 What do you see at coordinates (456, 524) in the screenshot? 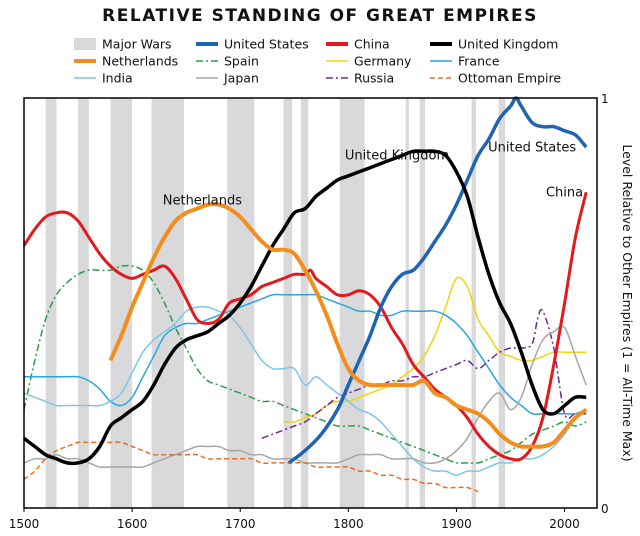
I see `x-tick-label-1900: 1900` at bounding box center [456, 524].